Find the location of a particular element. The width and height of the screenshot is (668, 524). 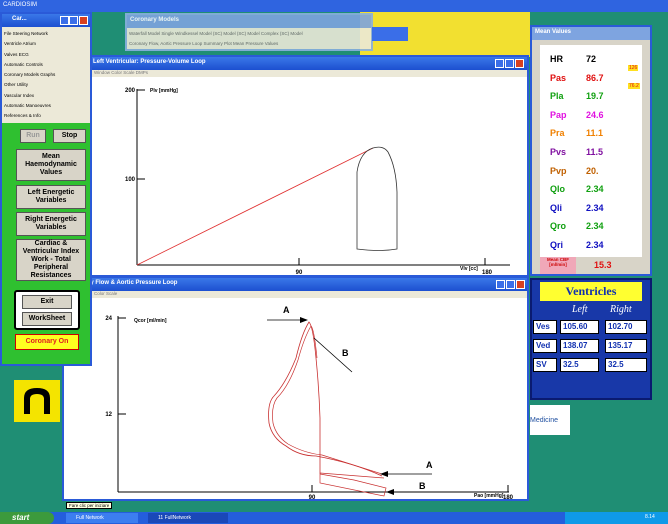

pas-min: 76.2 is located at coordinates (634, 86).